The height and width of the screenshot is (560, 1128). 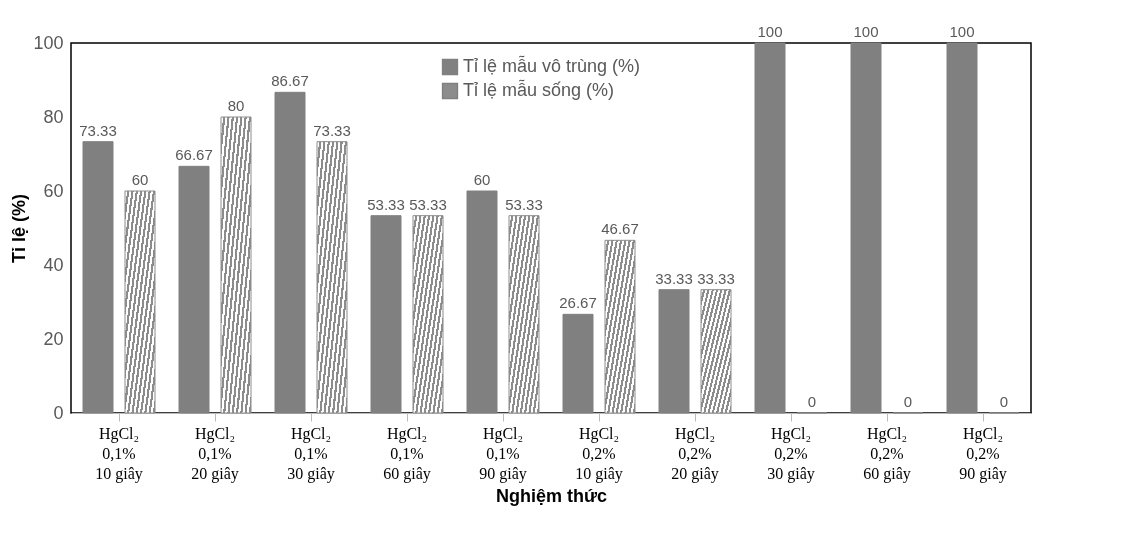 What do you see at coordinates (983, 453) in the screenshot?
I see `x-tick-label: HgCl₂ 0,2% 90 giây` at bounding box center [983, 453].